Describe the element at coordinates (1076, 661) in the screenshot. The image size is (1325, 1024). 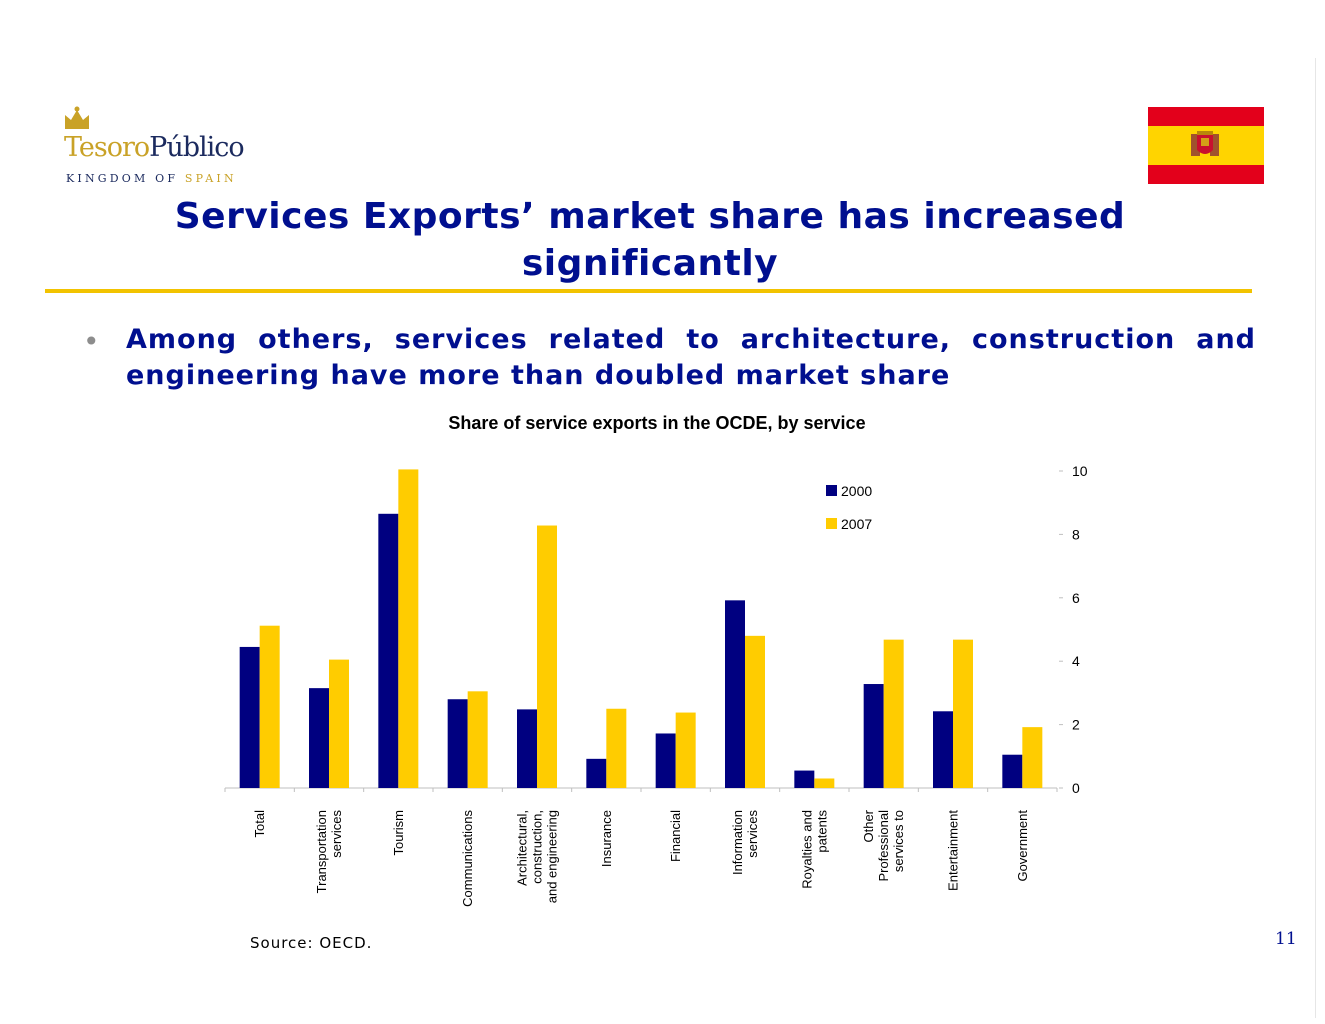
I see `y-tick-label: 4` at that location.